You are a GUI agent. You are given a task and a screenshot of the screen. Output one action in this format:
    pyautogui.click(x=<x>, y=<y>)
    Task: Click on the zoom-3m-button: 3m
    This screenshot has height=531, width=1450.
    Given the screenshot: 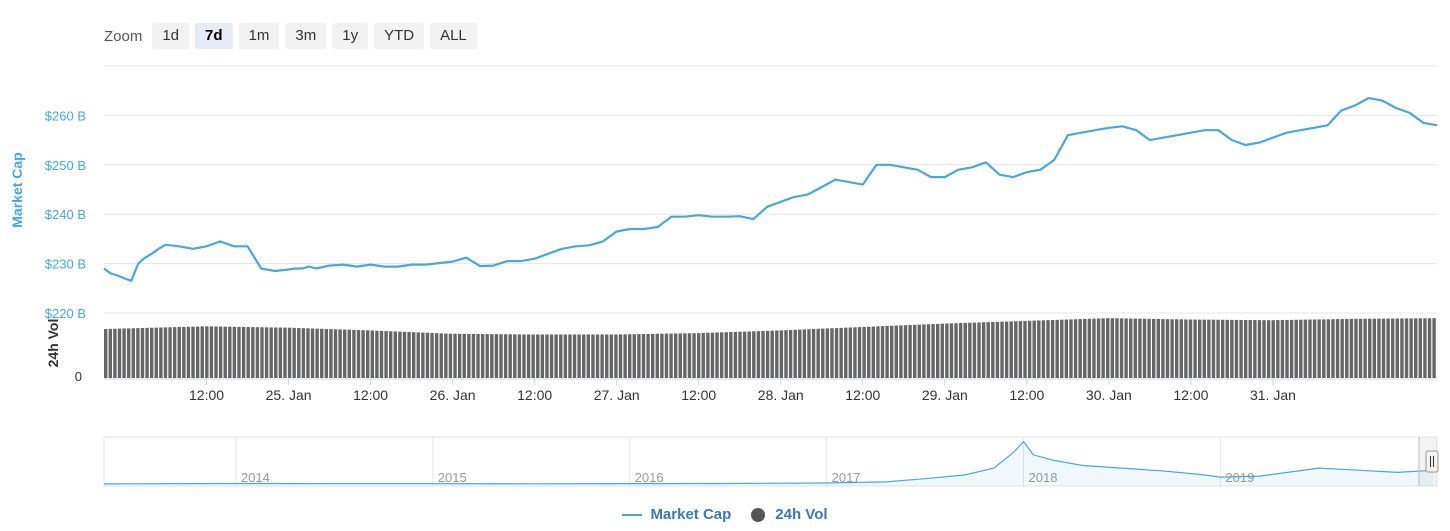 What is the action you would take?
    pyautogui.click(x=306, y=36)
    